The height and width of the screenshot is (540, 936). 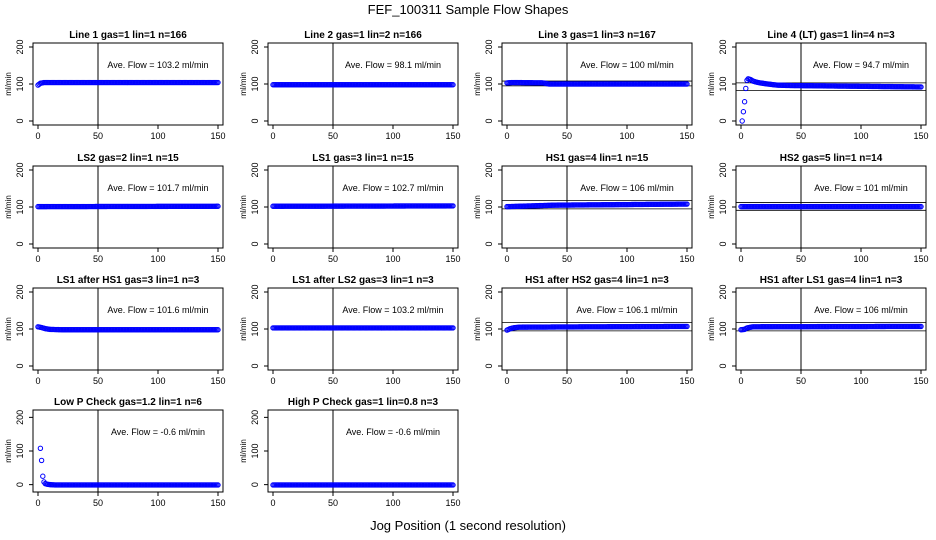 What do you see at coordinates (627, 65) in the screenshot?
I see `average-flow-annotation: Ave. Flow = 100 ml/min` at bounding box center [627, 65].